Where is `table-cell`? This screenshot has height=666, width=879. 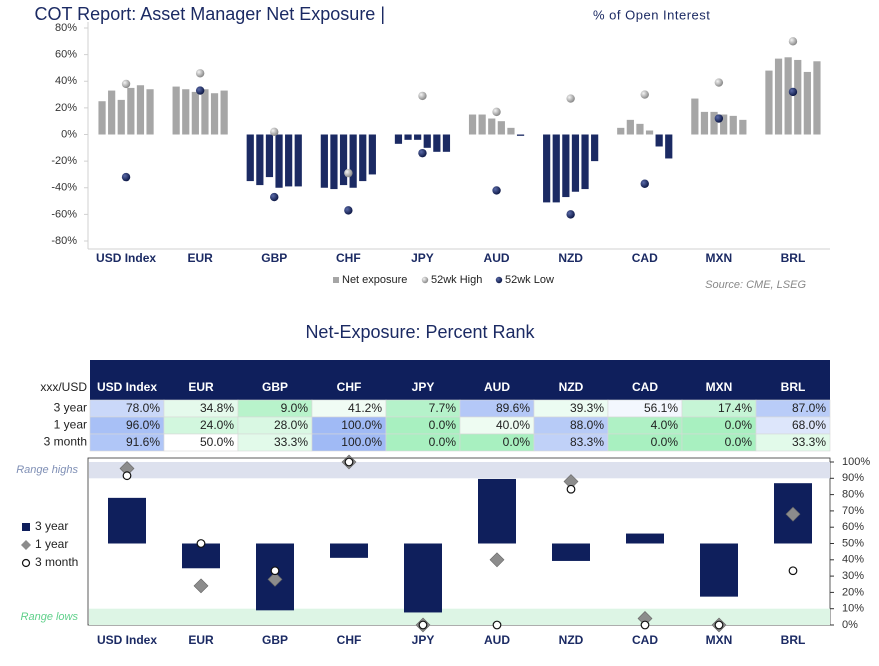
table-cell is located at coordinates (793, 442).